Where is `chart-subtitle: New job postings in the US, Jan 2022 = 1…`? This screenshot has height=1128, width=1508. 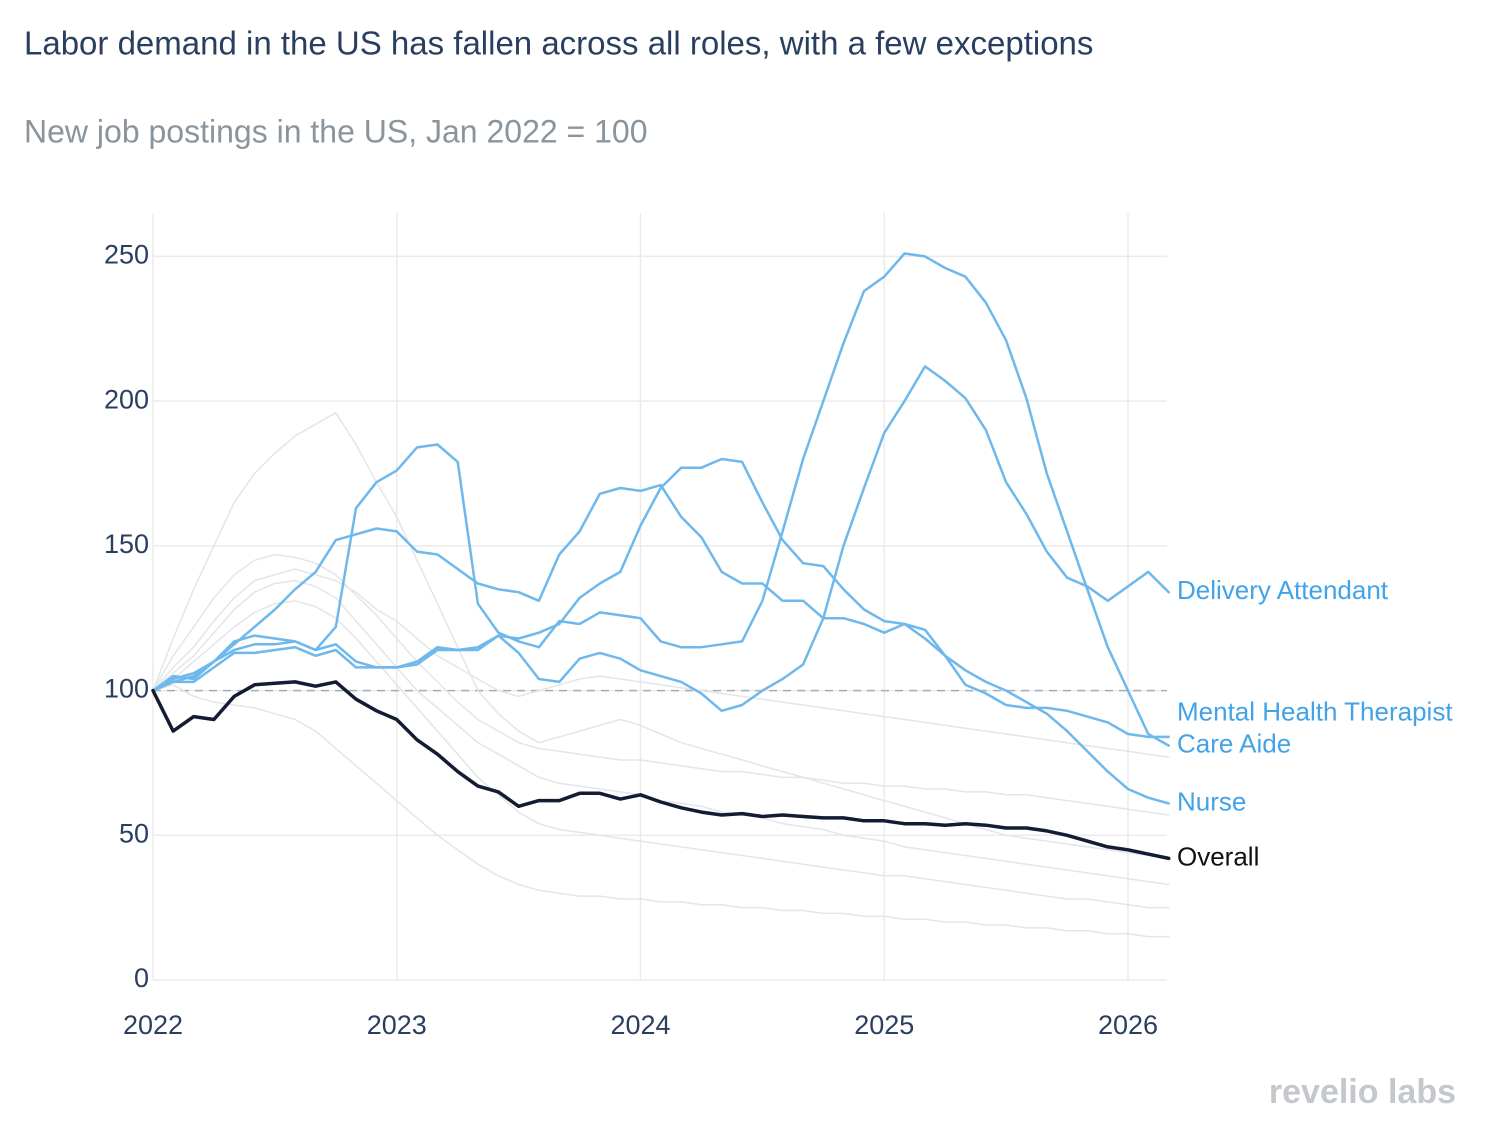 chart-subtitle: New job postings in the US, Jan 2022 = 1… is located at coordinates (336, 131).